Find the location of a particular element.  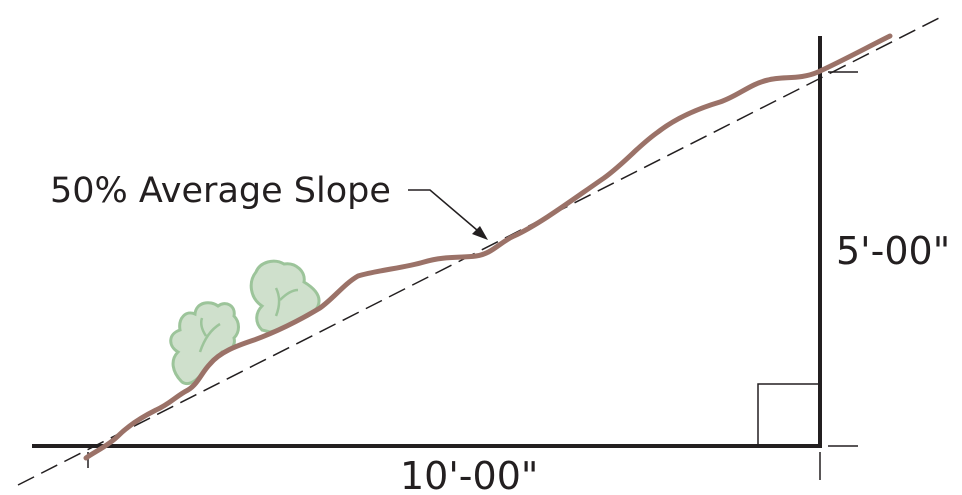

shrub-right-branch is located at coordinates (286, 302).